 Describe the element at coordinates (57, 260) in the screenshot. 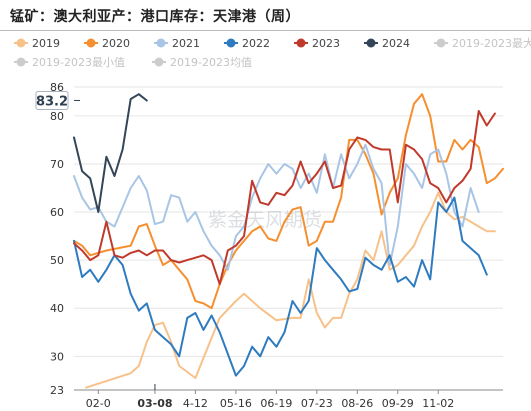

I see `y-tick-label-4: 50` at that location.